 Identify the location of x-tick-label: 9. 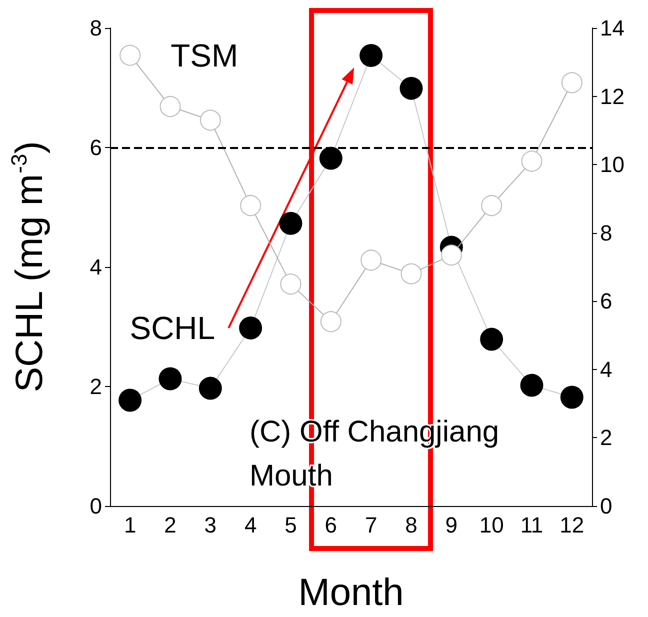
(451, 525).